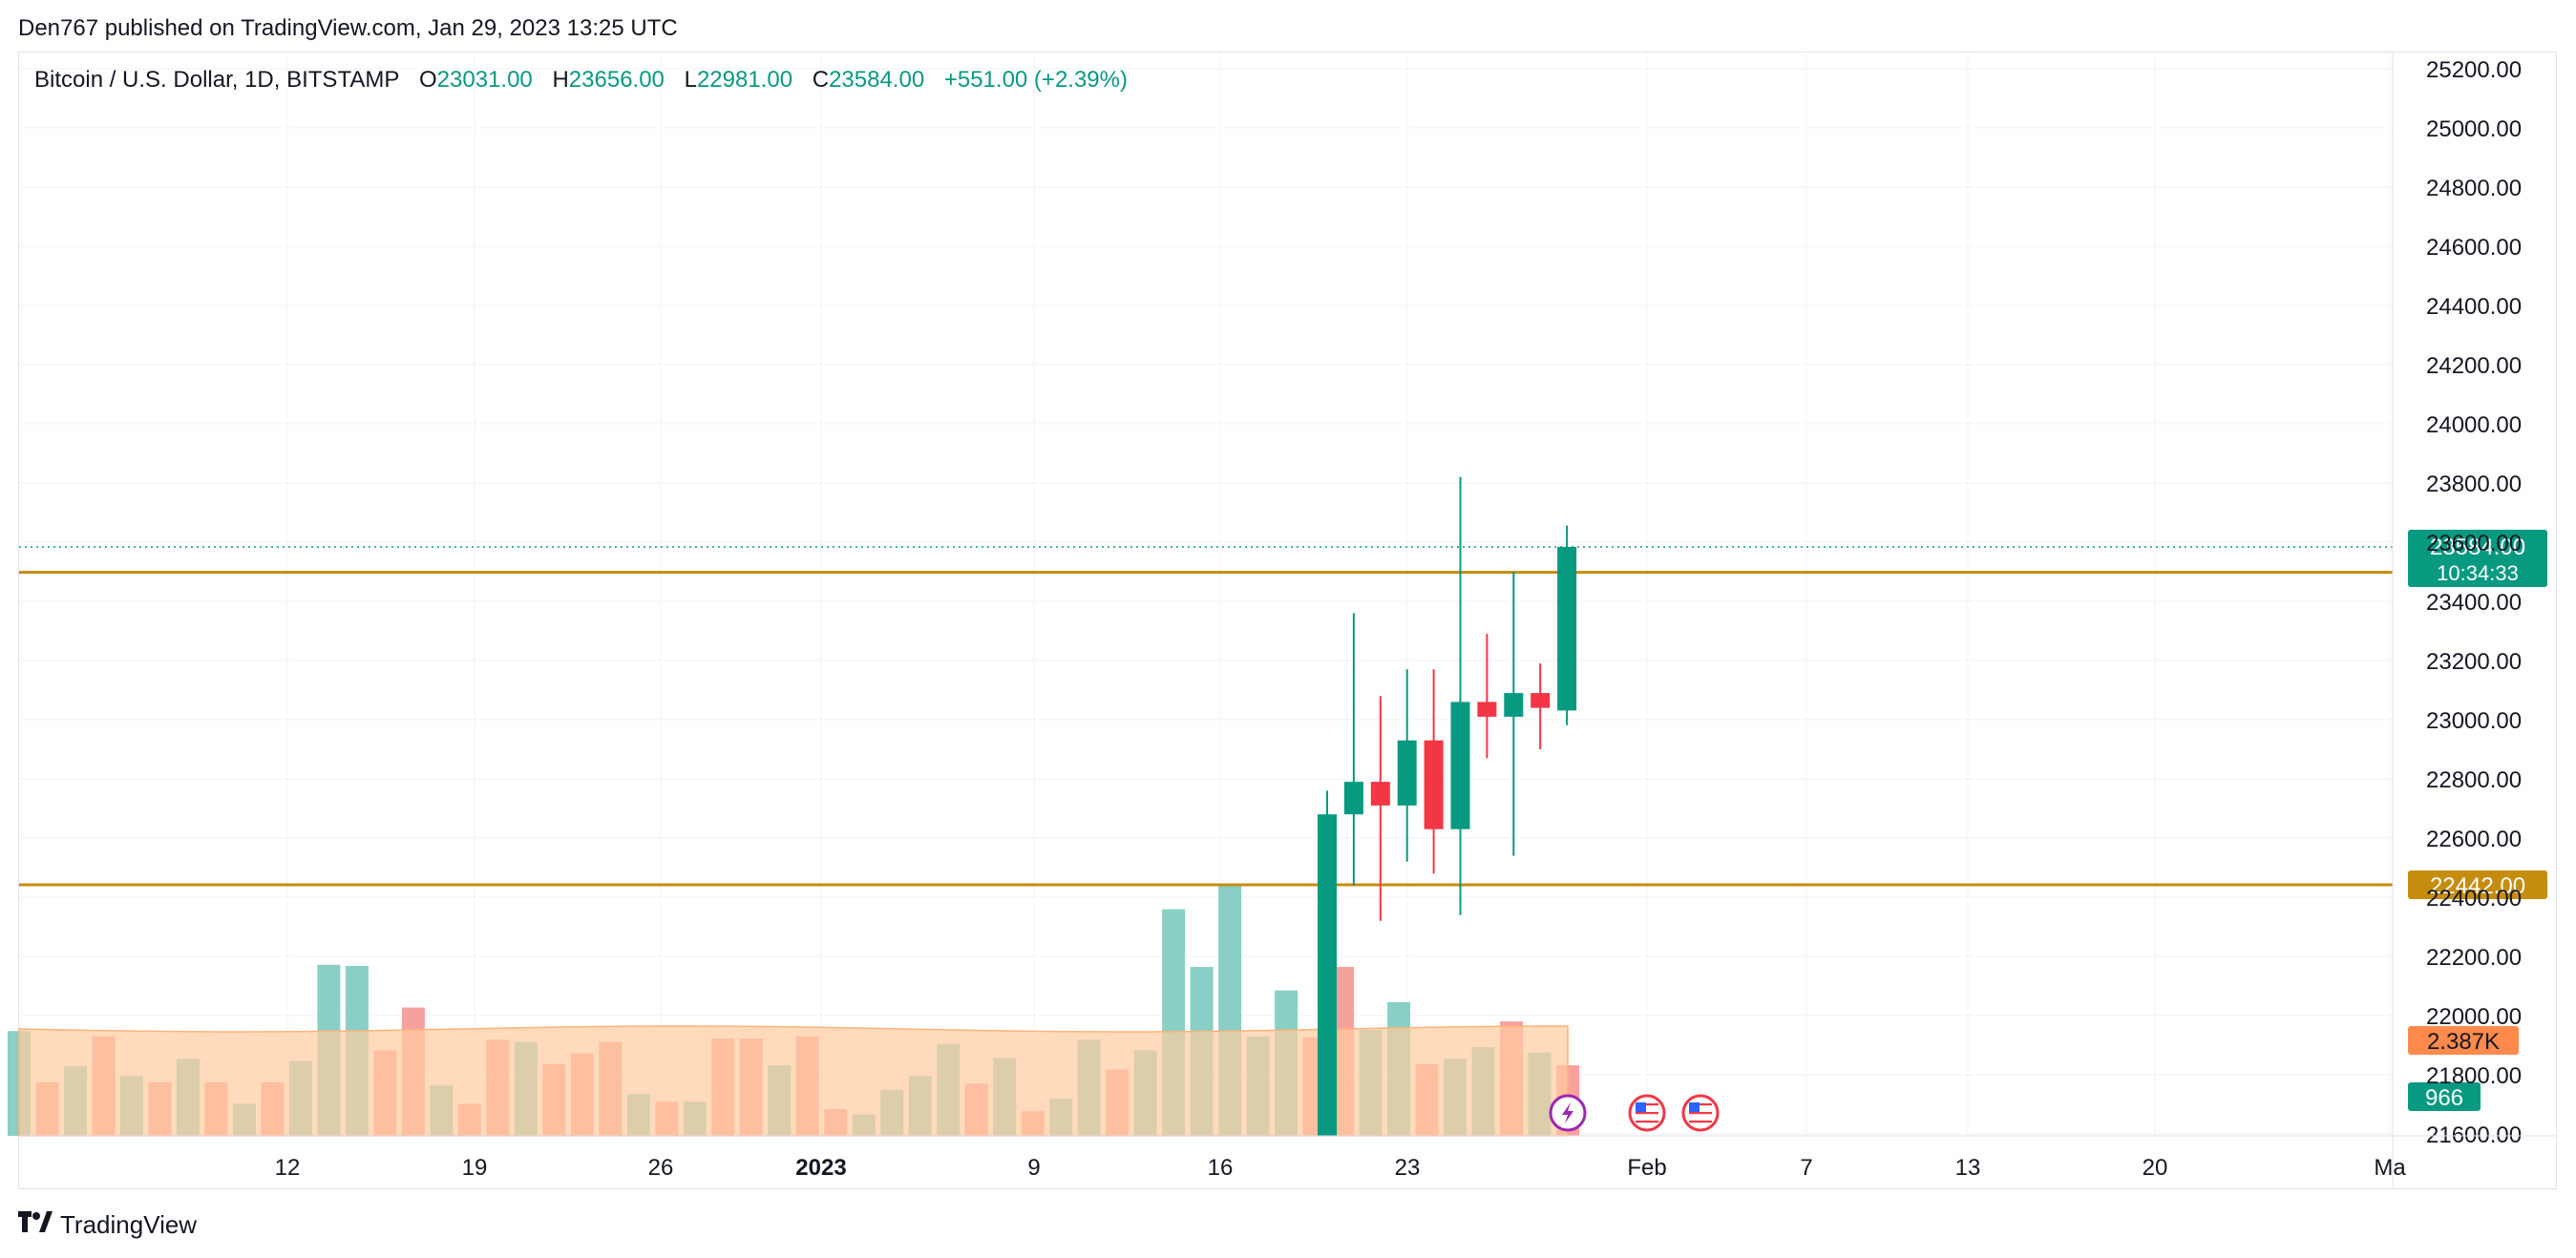  I want to click on change-value: +551.00 (+2.39%), so click(1035, 80).